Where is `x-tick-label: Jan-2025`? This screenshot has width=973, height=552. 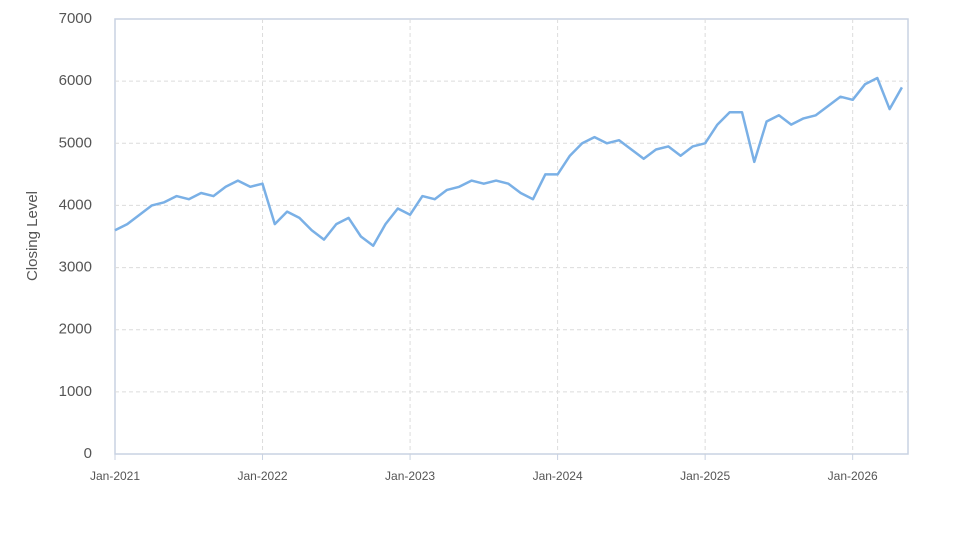
x-tick-label: Jan-2025 is located at coordinates (705, 476).